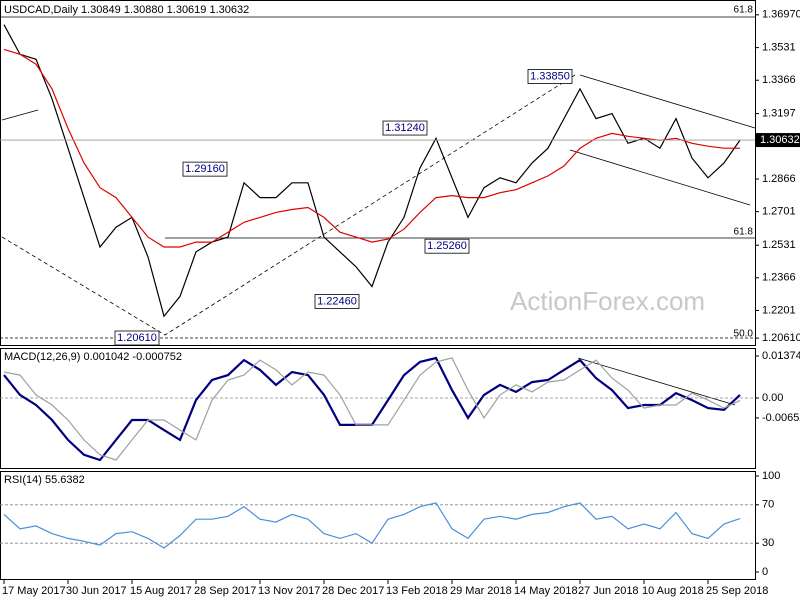  I want to click on x-tick-label: 25 Sep 2018, so click(737, 591).